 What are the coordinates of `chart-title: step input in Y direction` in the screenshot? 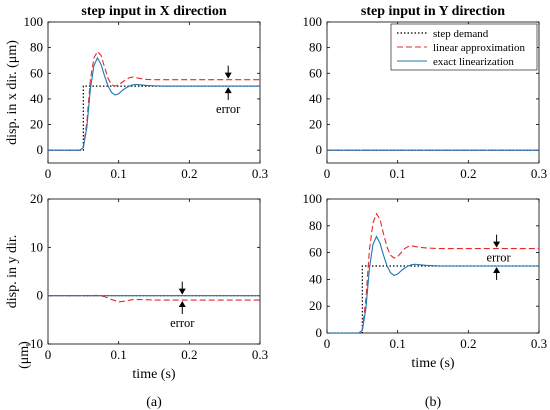 It's located at (433, 11).